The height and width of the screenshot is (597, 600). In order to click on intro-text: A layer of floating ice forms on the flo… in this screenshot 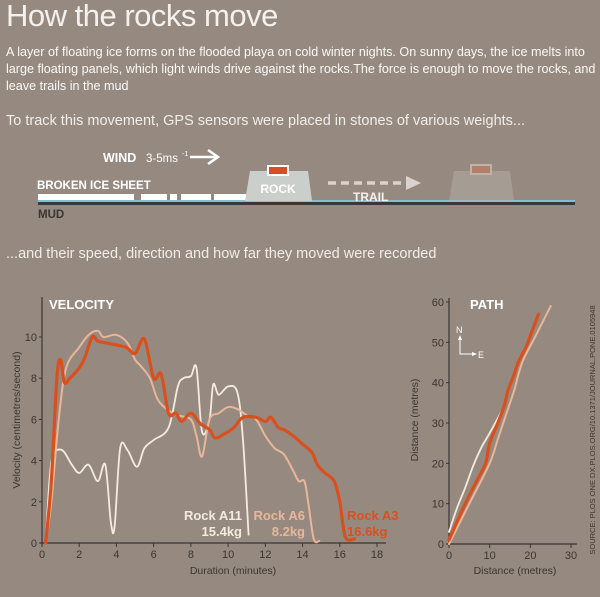, I will do `click(301, 69)`.